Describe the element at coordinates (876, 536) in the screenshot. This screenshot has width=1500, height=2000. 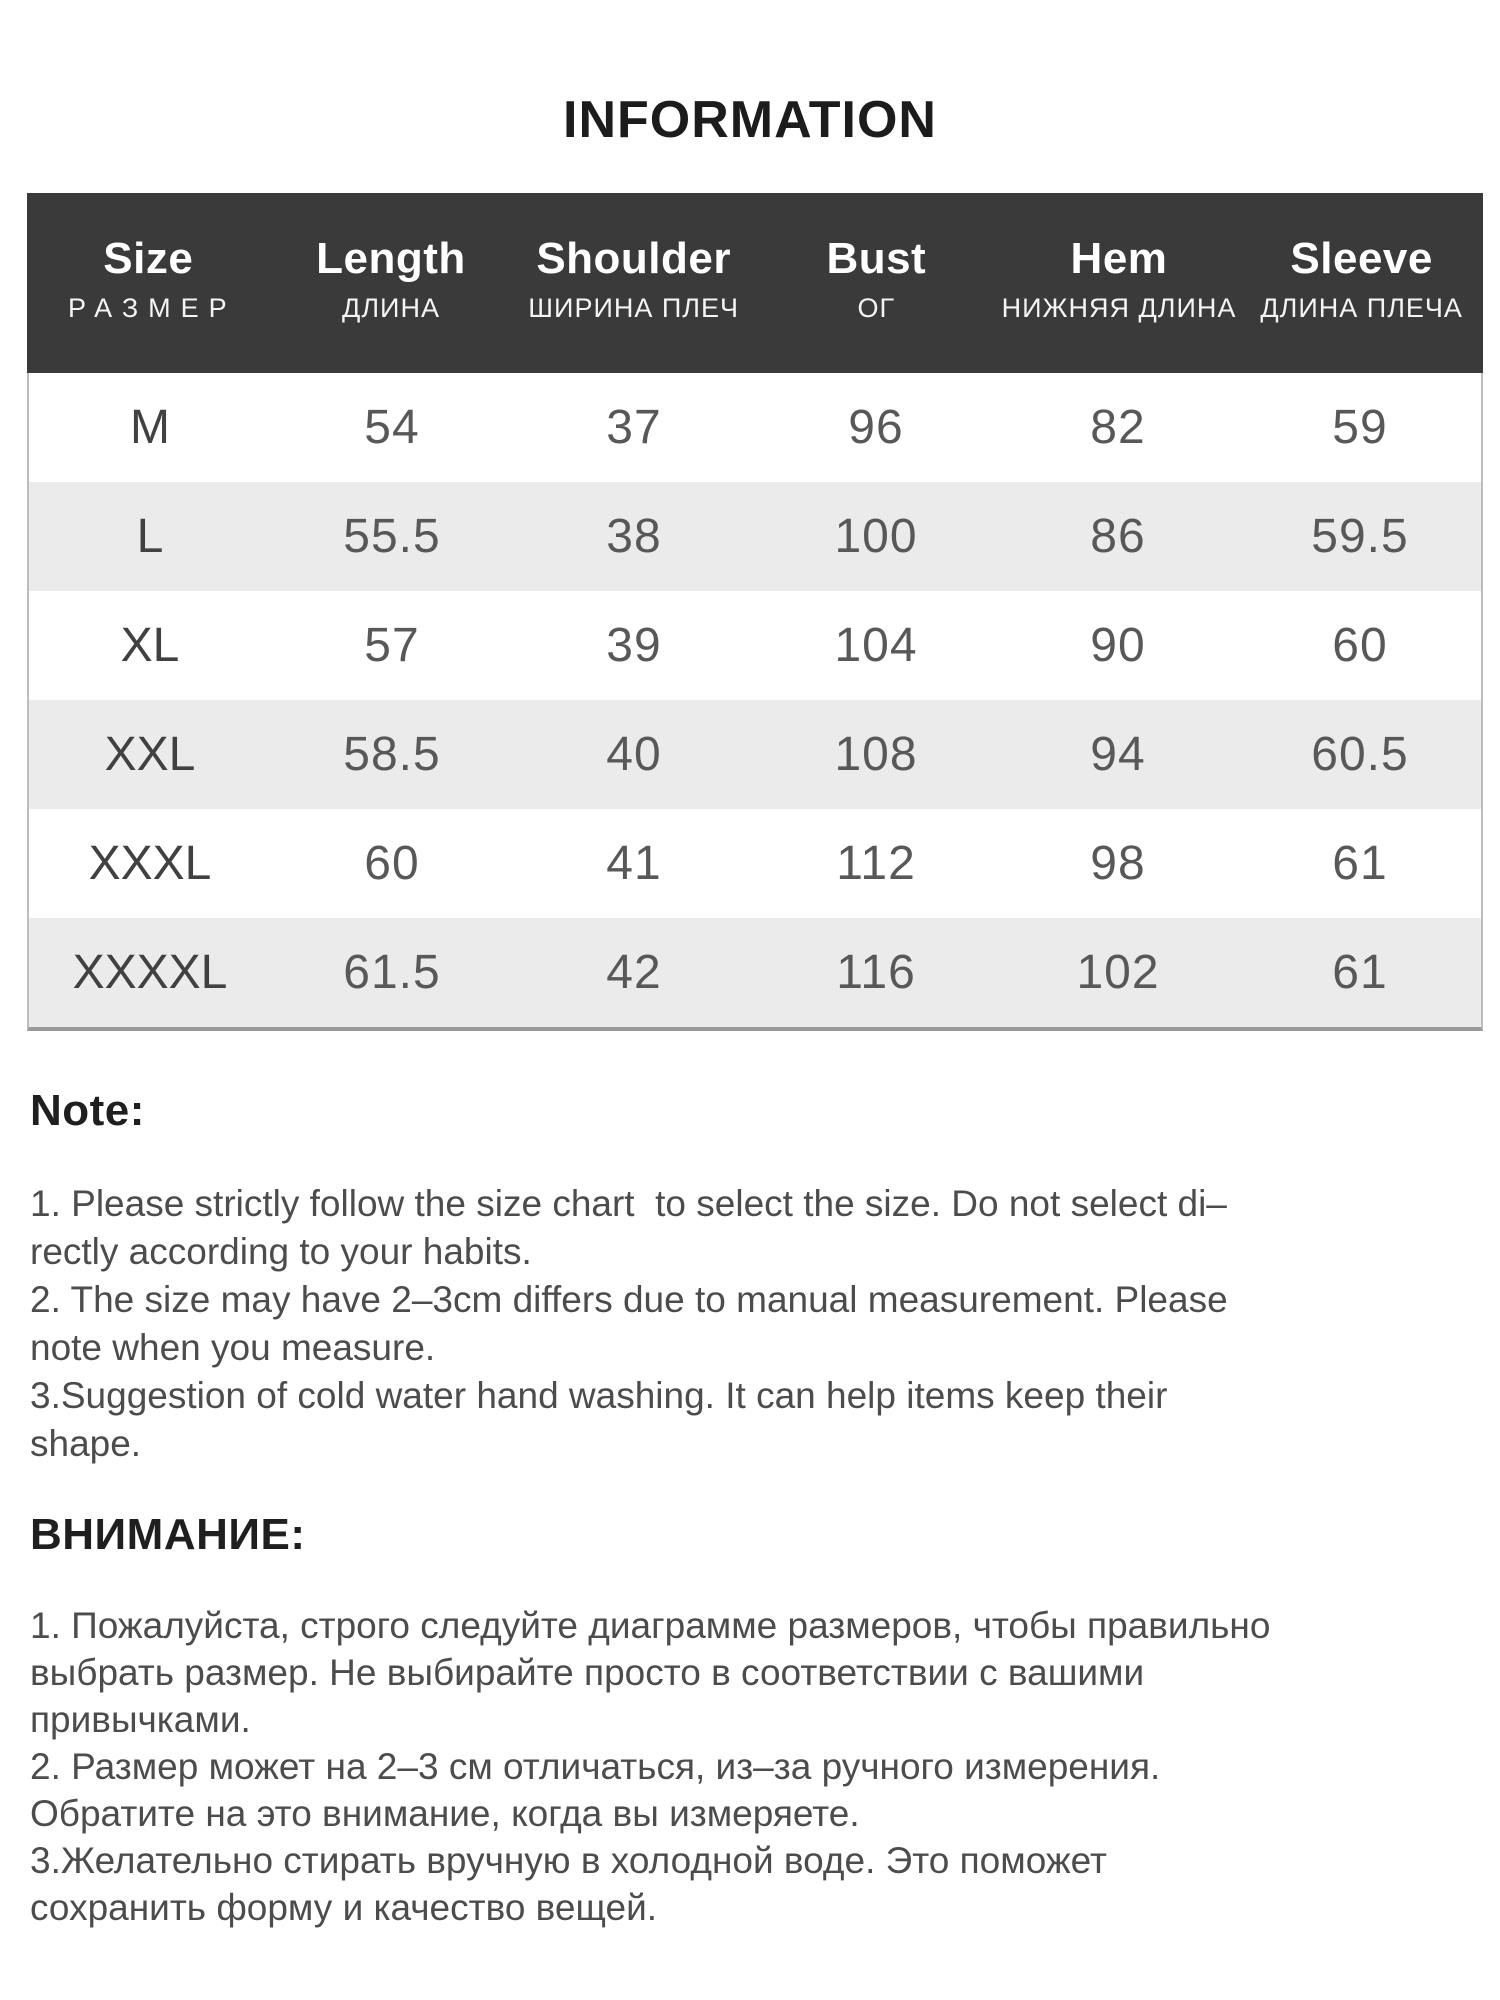
I see `measurement-value: 100` at that location.